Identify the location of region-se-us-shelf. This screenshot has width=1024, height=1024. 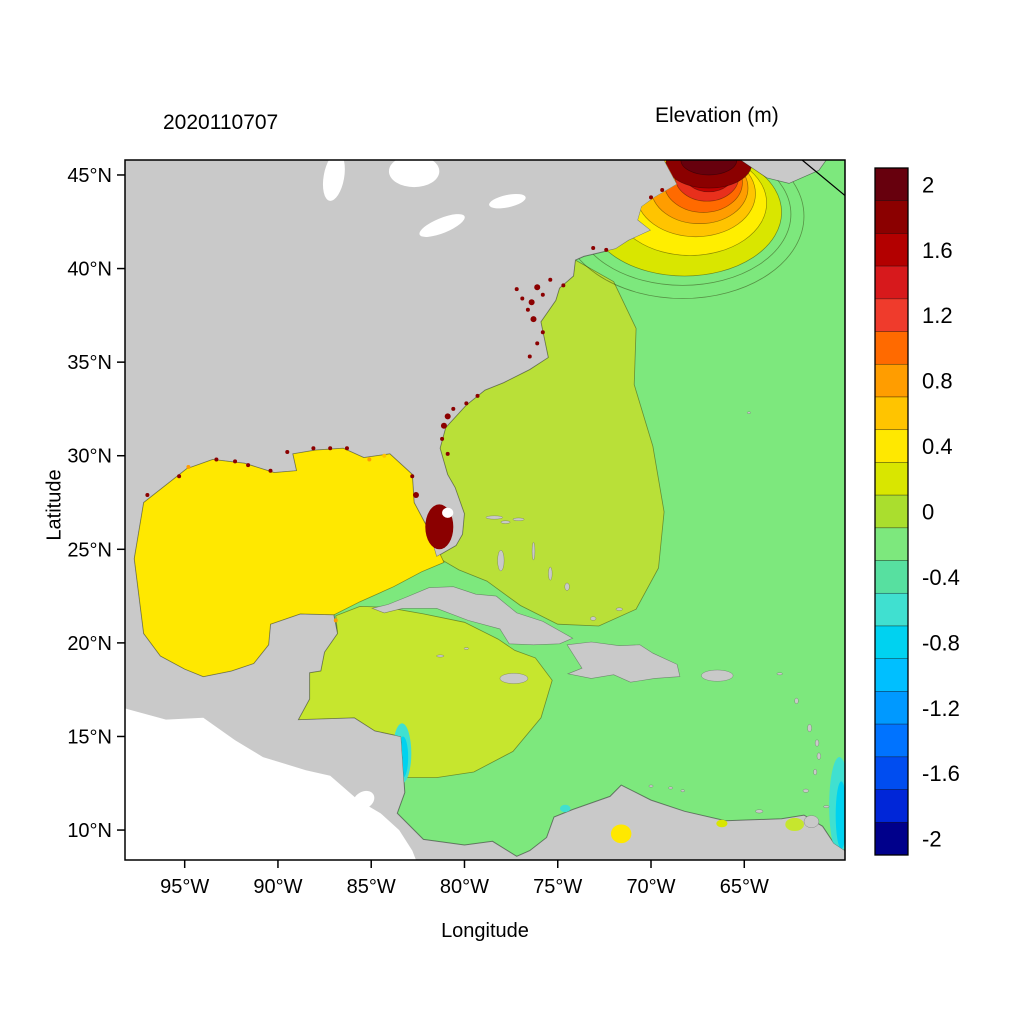
(550, 443).